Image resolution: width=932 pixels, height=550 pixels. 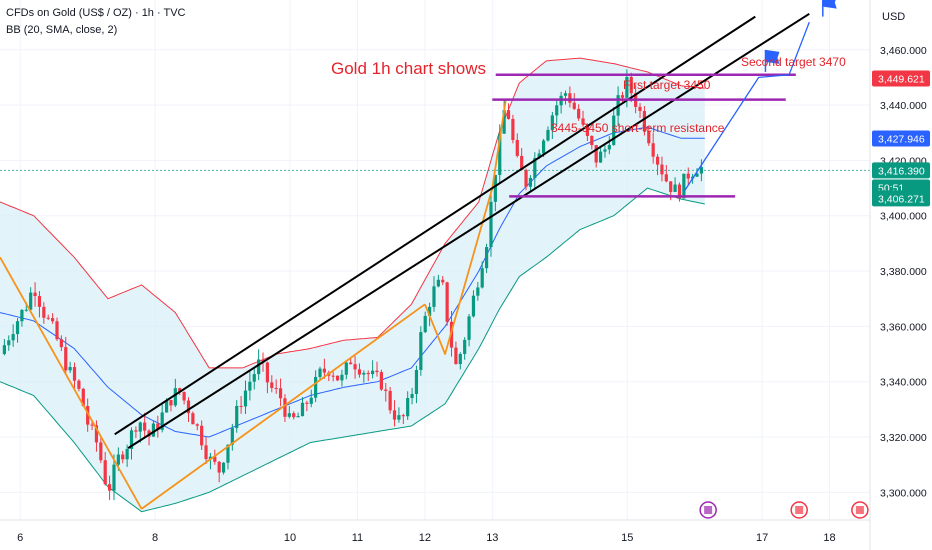 What do you see at coordinates (492, 538) in the screenshot?
I see `x-tick-label: 13` at bounding box center [492, 538].